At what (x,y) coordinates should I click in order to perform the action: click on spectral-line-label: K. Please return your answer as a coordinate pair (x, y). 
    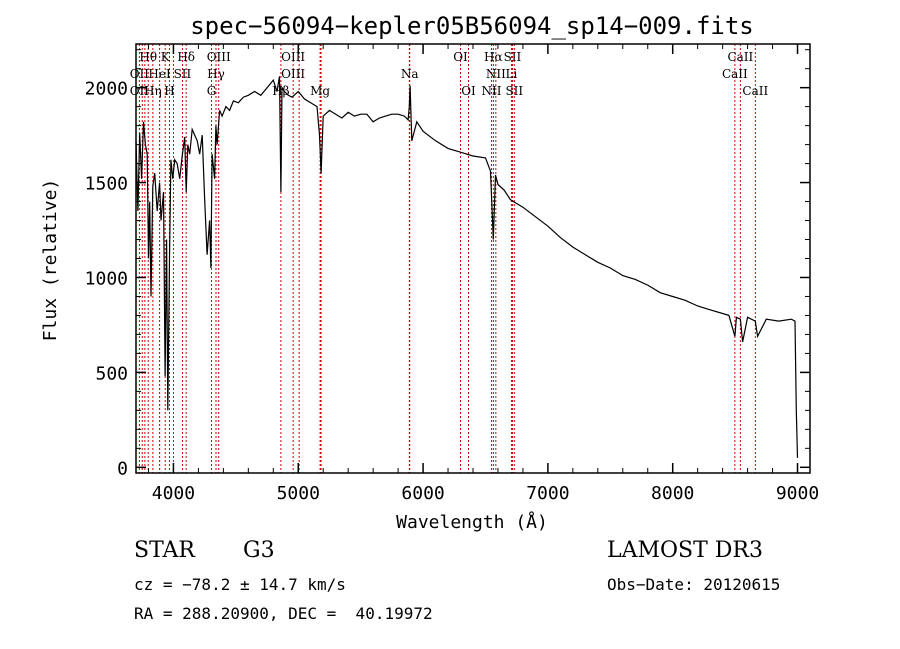
    Looking at the image, I should click on (166, 57).